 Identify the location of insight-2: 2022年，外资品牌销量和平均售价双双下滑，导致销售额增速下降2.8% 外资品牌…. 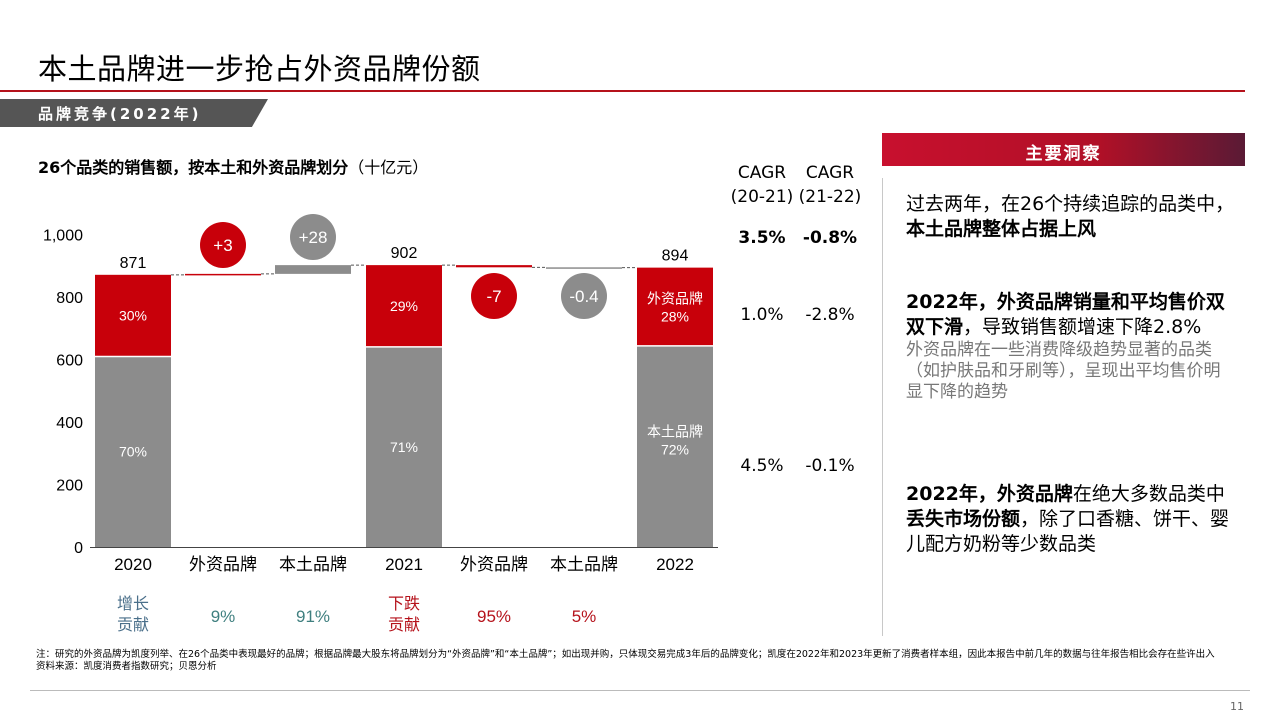
(1071, 346).